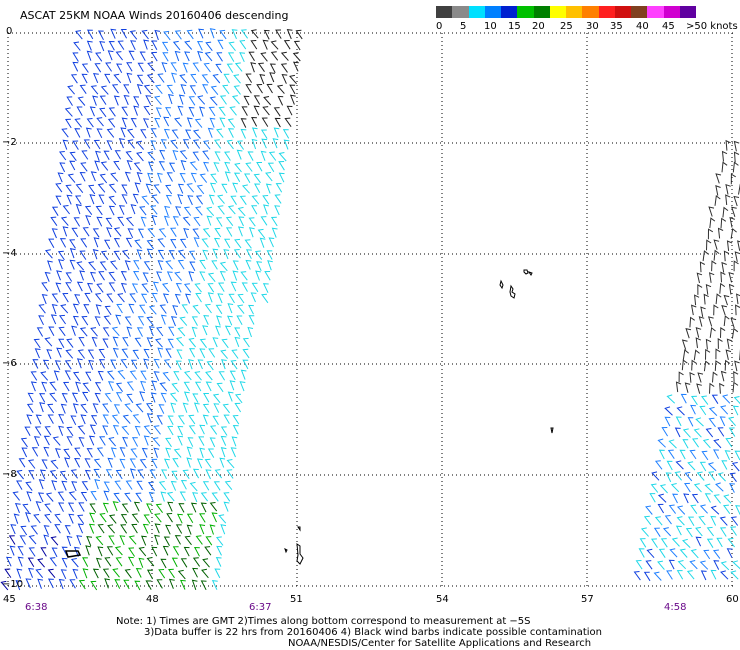 The height and width of the screenshot is (650, 740). What do you see at coordinates (675, 607) in the screenshot?
I see `pass-time-label: 4:58` at bounding box center [675, 607].